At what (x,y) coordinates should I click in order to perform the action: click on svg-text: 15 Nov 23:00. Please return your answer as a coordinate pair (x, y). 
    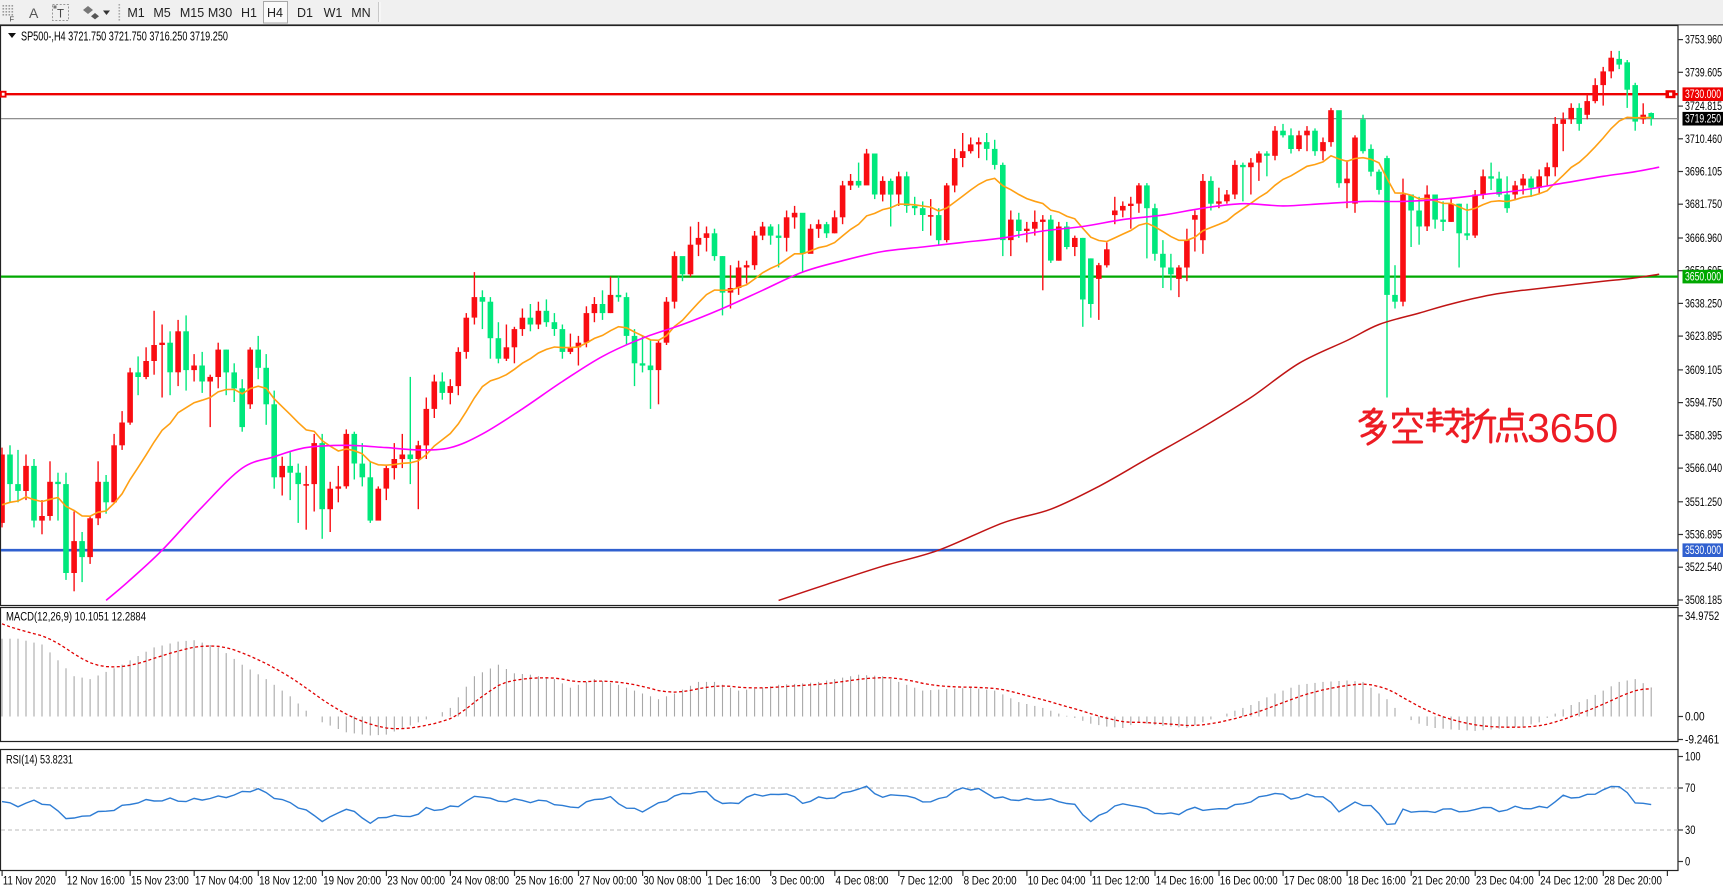
    Looking at the image, I should click on (160, 882).